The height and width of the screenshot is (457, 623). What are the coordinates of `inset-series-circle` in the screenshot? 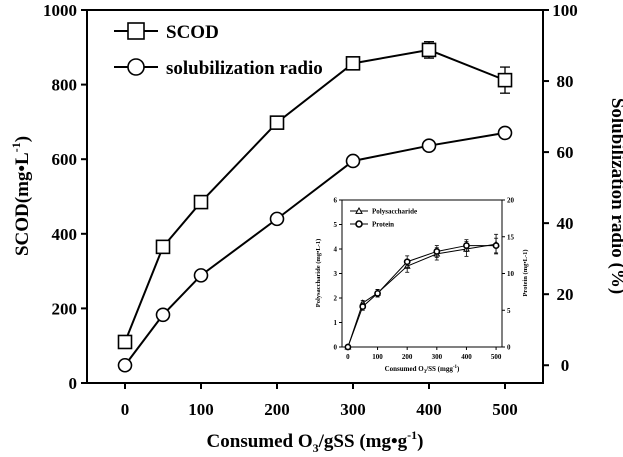 It's located at (422, 294).